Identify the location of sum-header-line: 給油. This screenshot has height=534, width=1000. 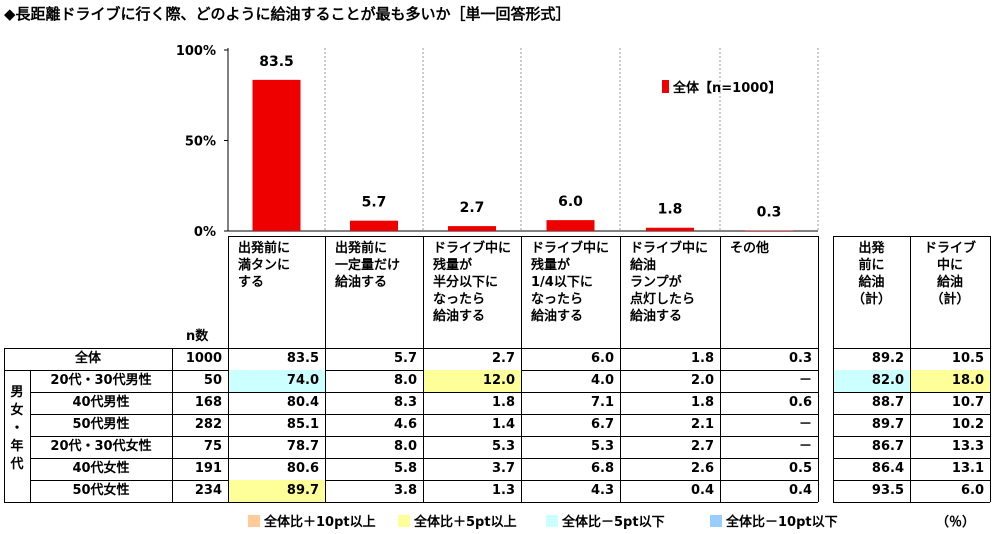
(871, 282).